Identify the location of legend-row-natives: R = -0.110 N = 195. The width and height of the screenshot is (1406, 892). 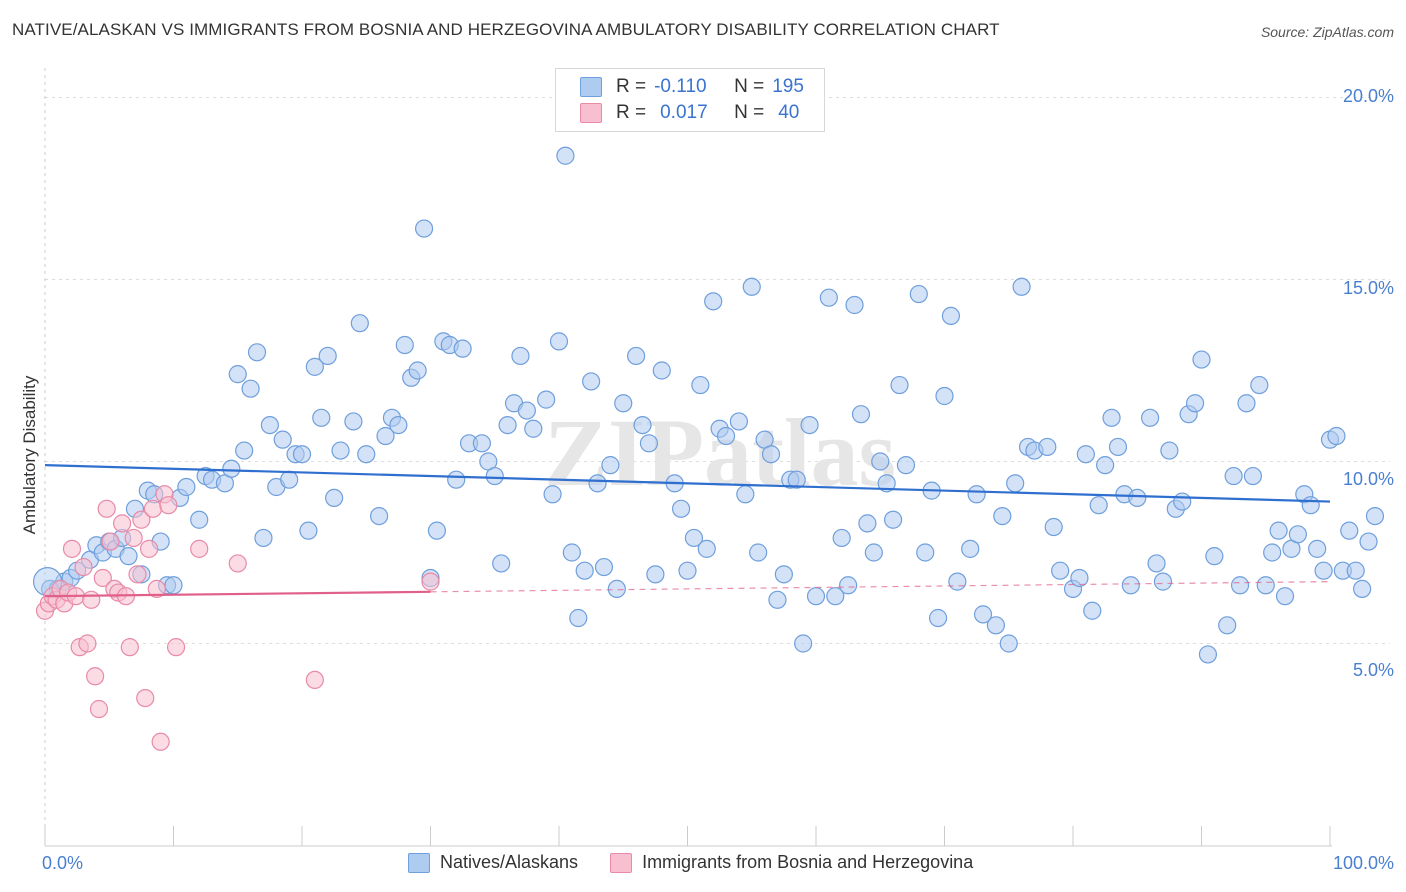
(692, 87).